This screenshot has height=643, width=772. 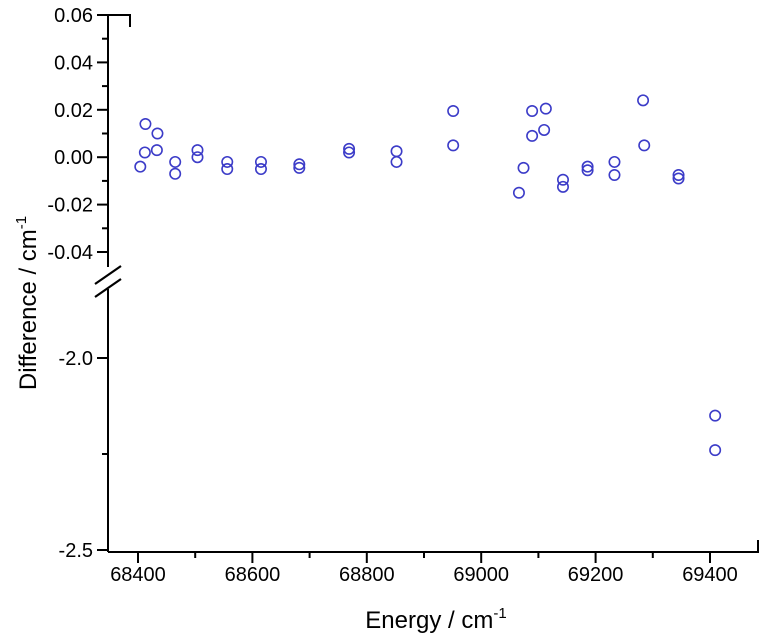 I want to click on x-tick-label: 69200, so click(x=596, y=575).